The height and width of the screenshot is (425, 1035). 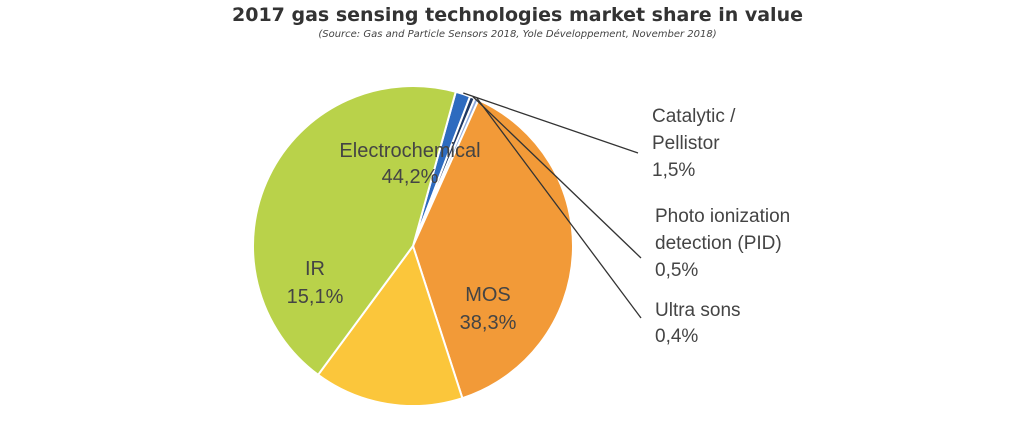 What do you see at coordinates (488, 323) in the screenshot?
I see `slice-value-mos: 38,3%` at bounding box center [488, 323].